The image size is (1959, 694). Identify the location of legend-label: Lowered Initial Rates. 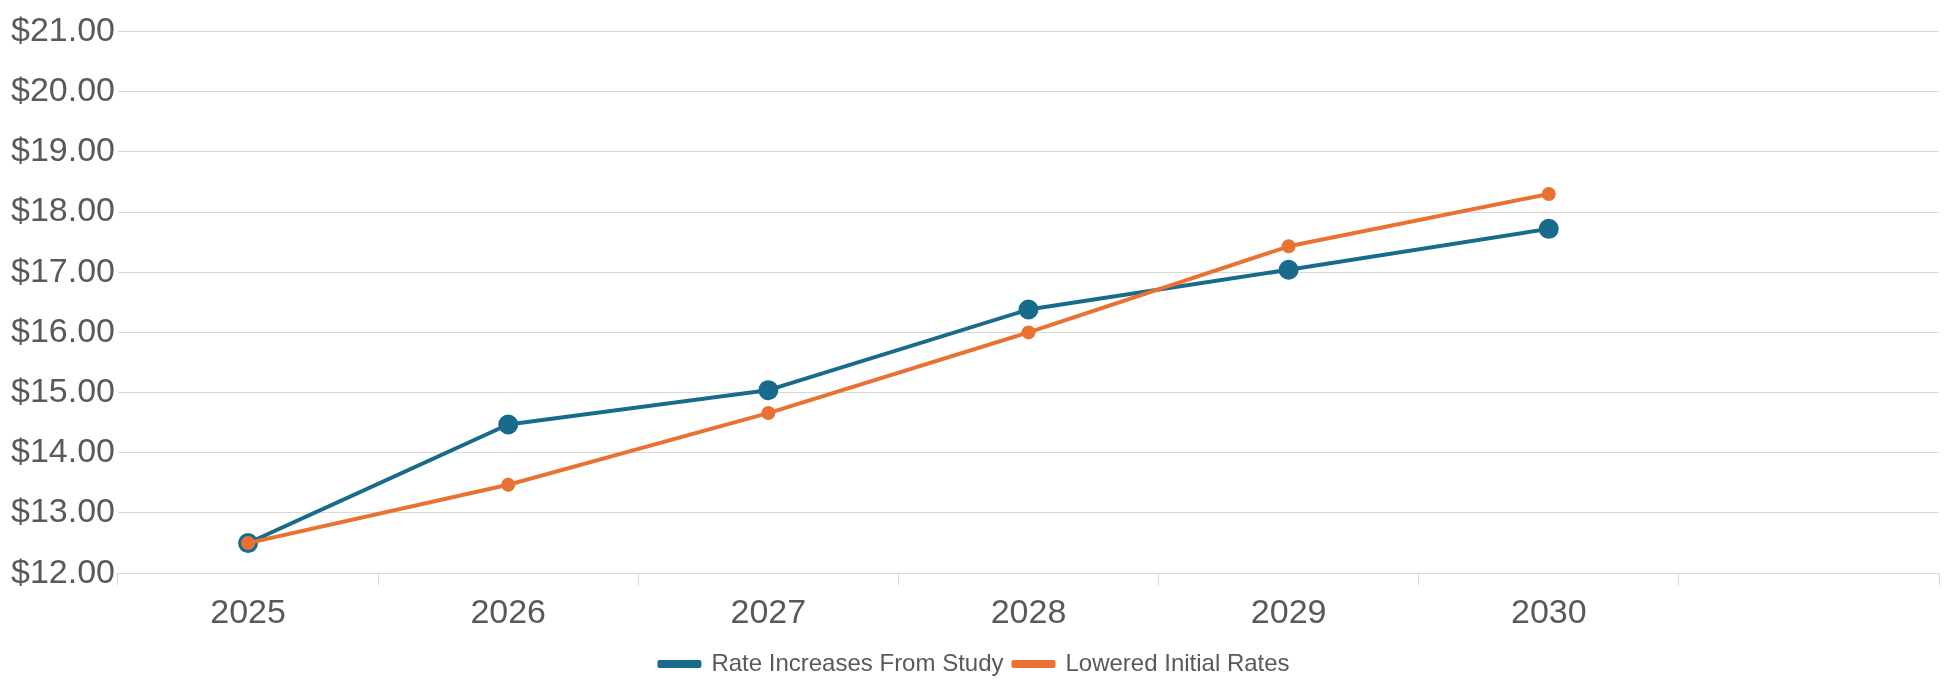
(1177, 662).